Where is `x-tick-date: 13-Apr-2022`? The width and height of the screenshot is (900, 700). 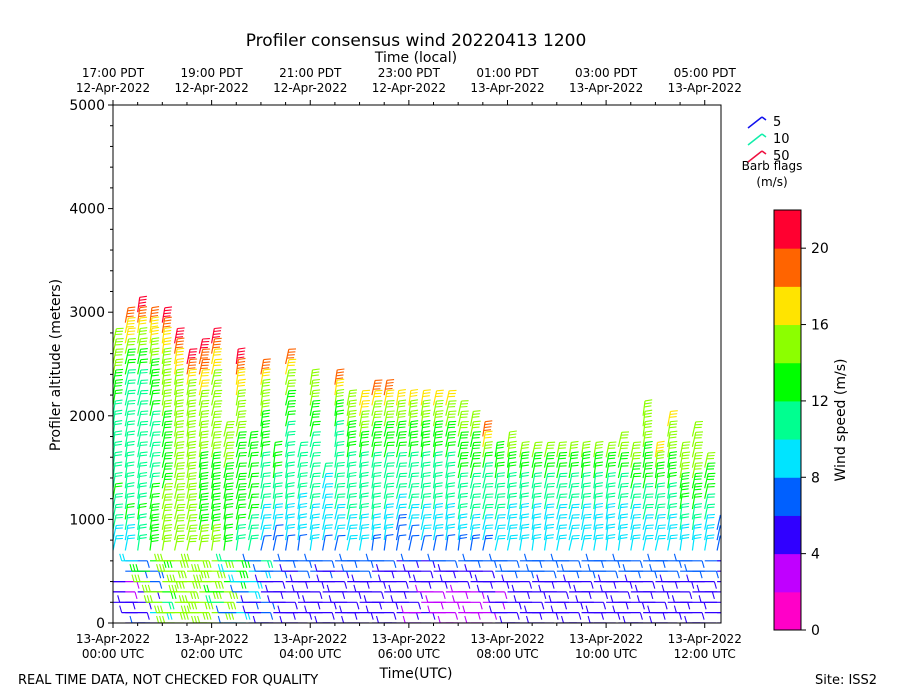
x-tick-date: 13-Apr-2022 is located at coordinates (409, 639).